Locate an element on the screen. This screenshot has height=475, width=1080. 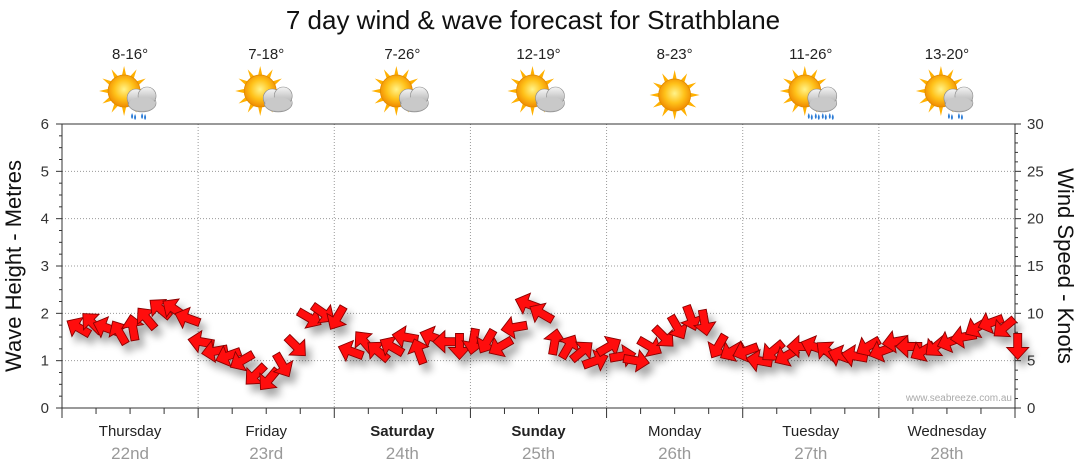
day-date-label: 22nd is located at coordinates (130, 453).